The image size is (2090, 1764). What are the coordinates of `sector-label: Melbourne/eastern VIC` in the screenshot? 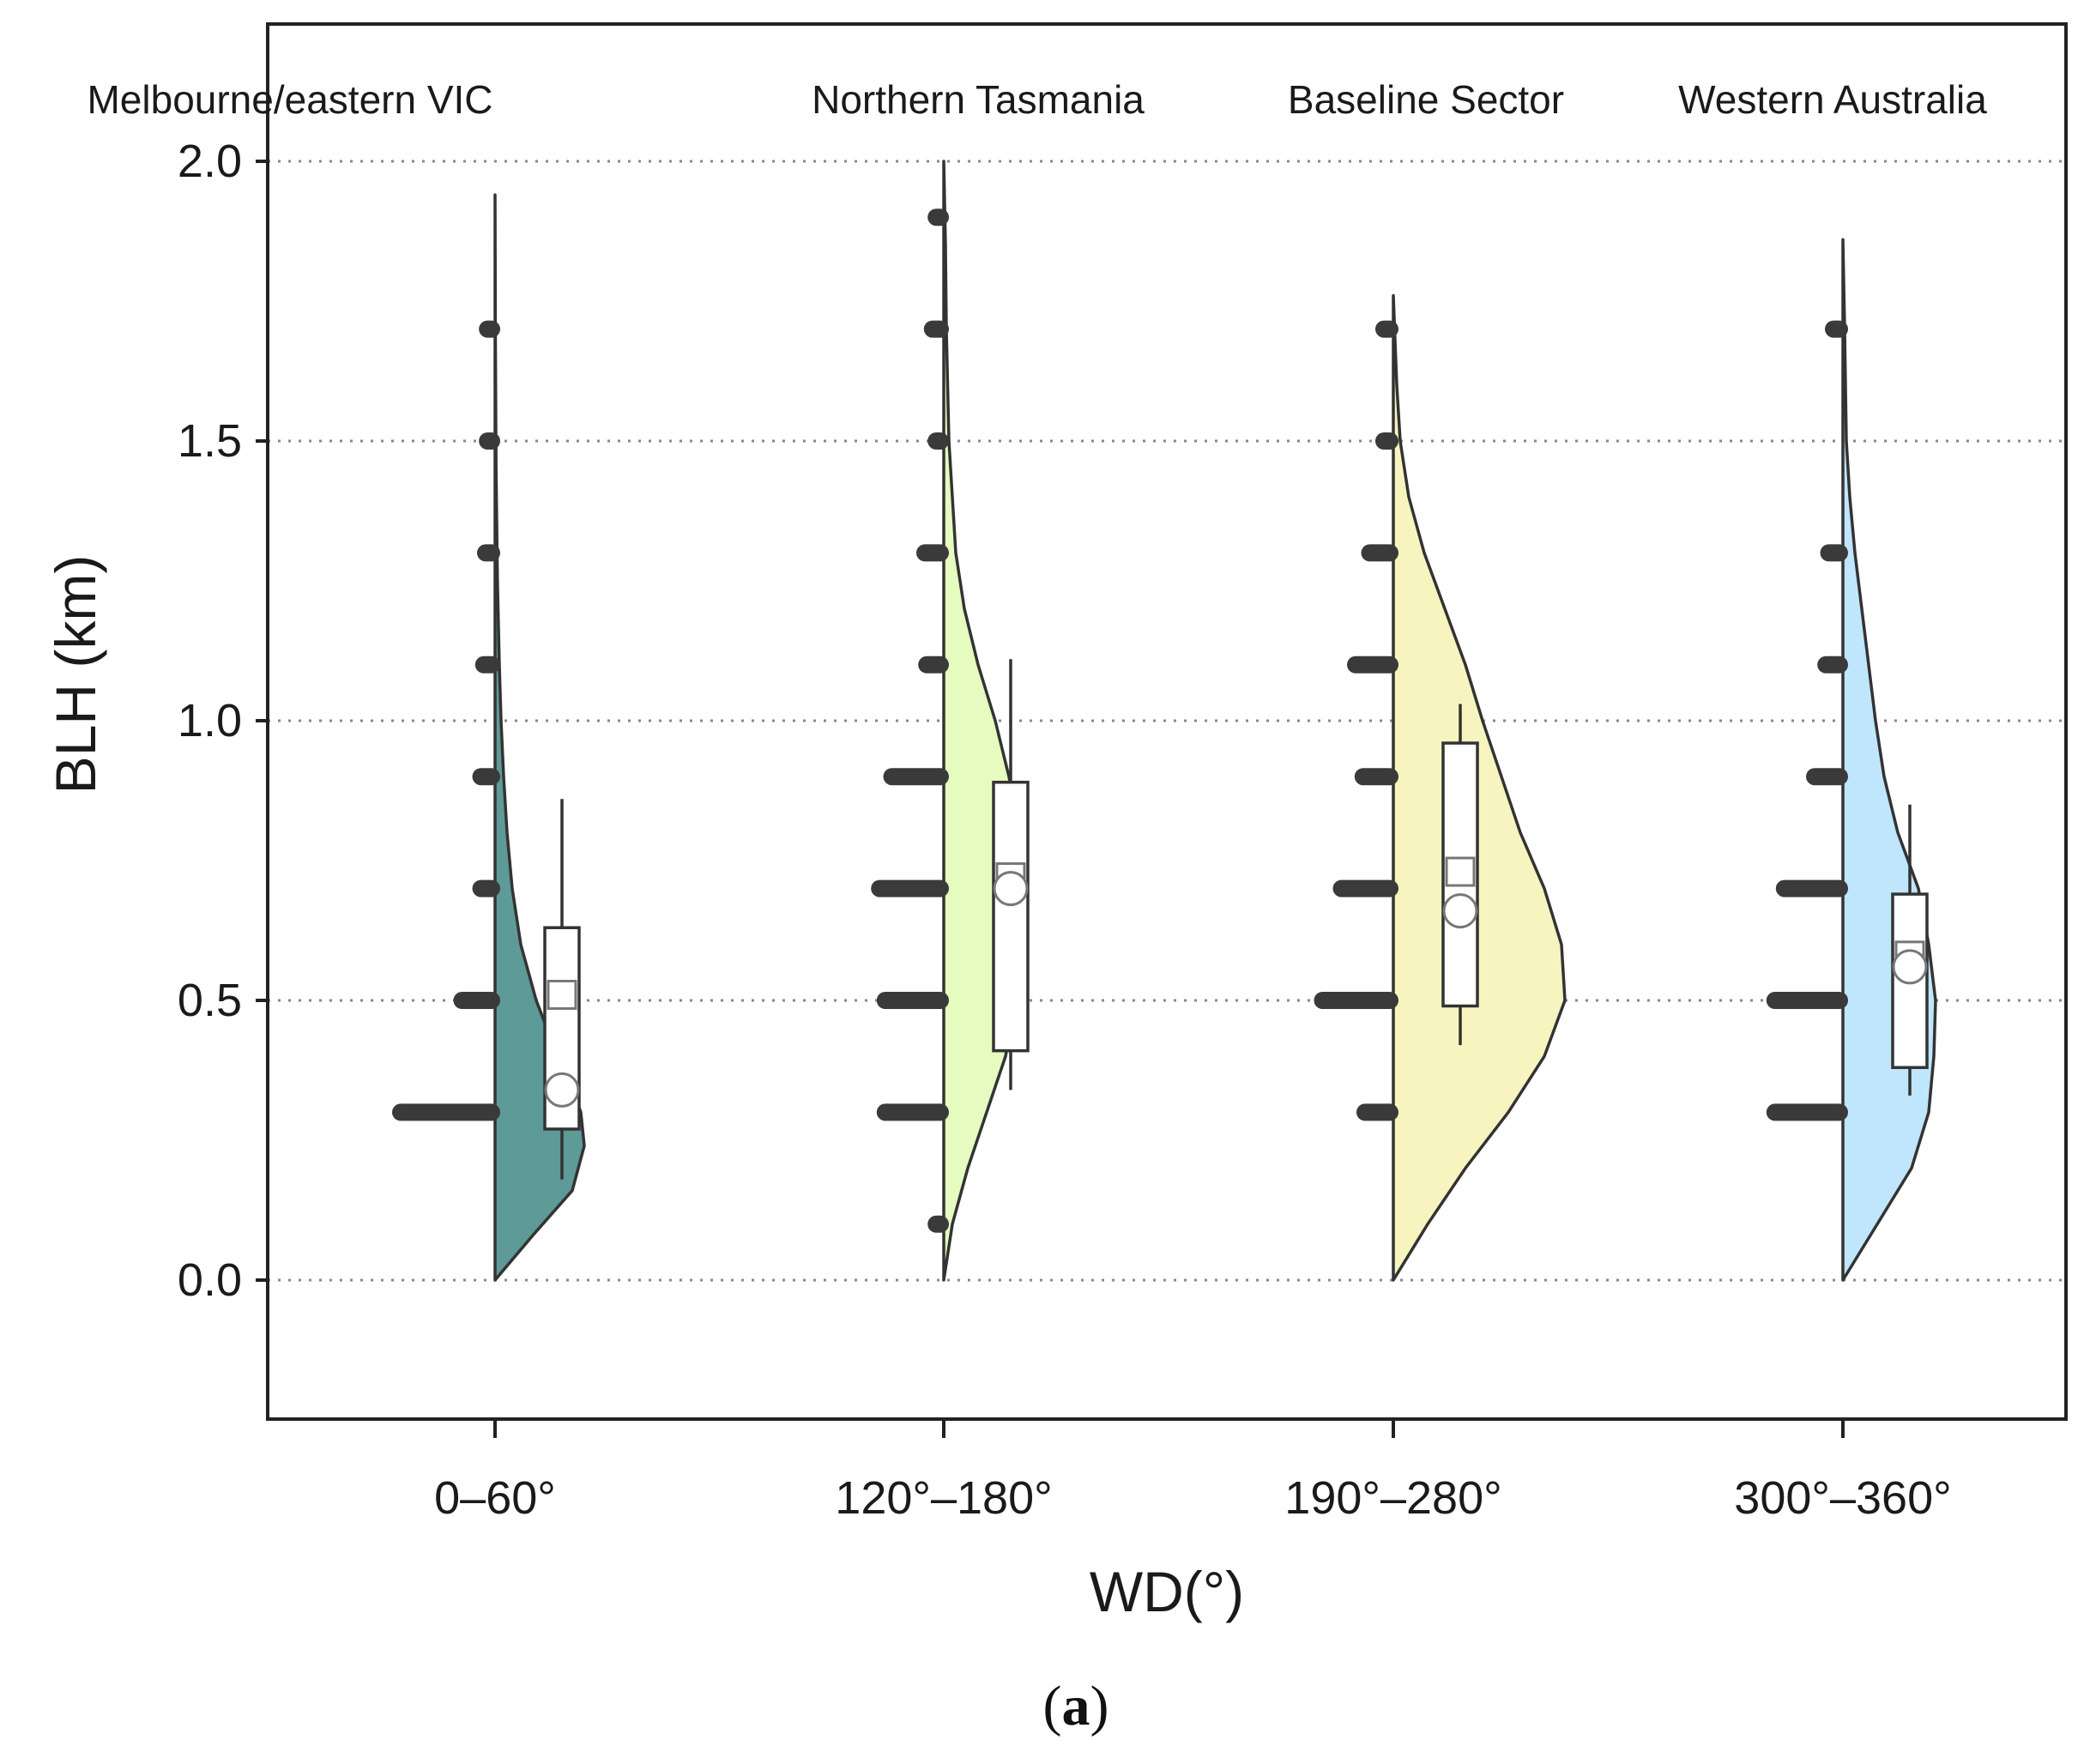 It's located at (289, 99).